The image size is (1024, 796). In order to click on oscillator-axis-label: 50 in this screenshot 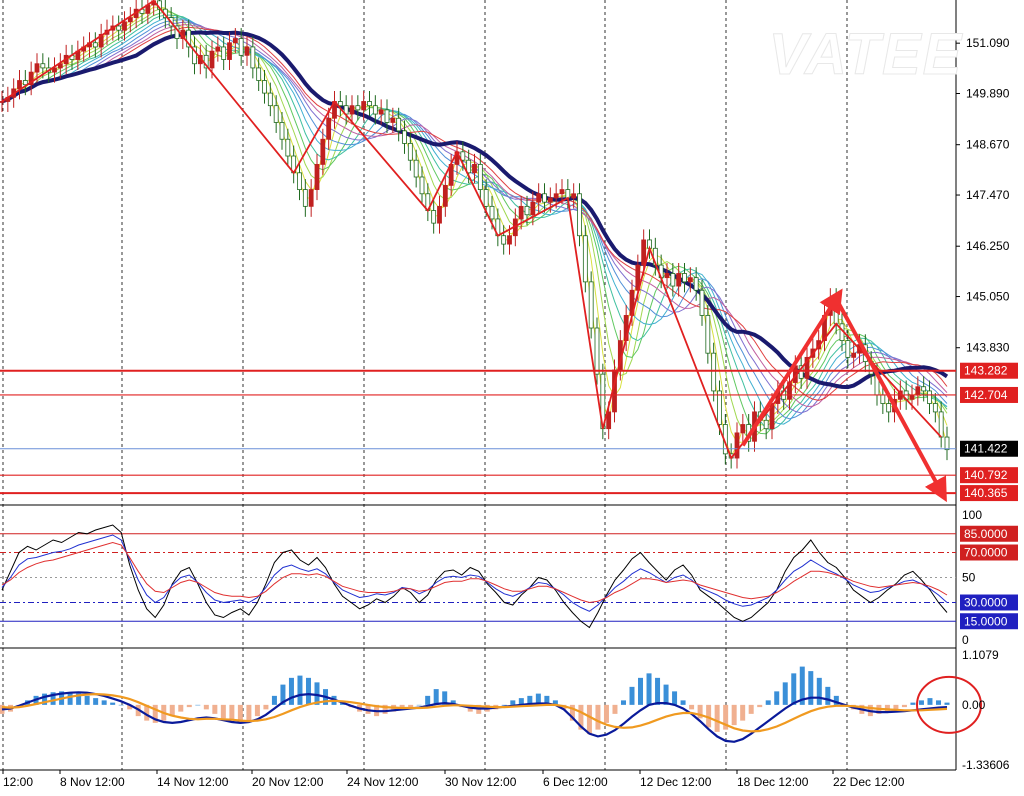, I will do `click(969, 578)`.